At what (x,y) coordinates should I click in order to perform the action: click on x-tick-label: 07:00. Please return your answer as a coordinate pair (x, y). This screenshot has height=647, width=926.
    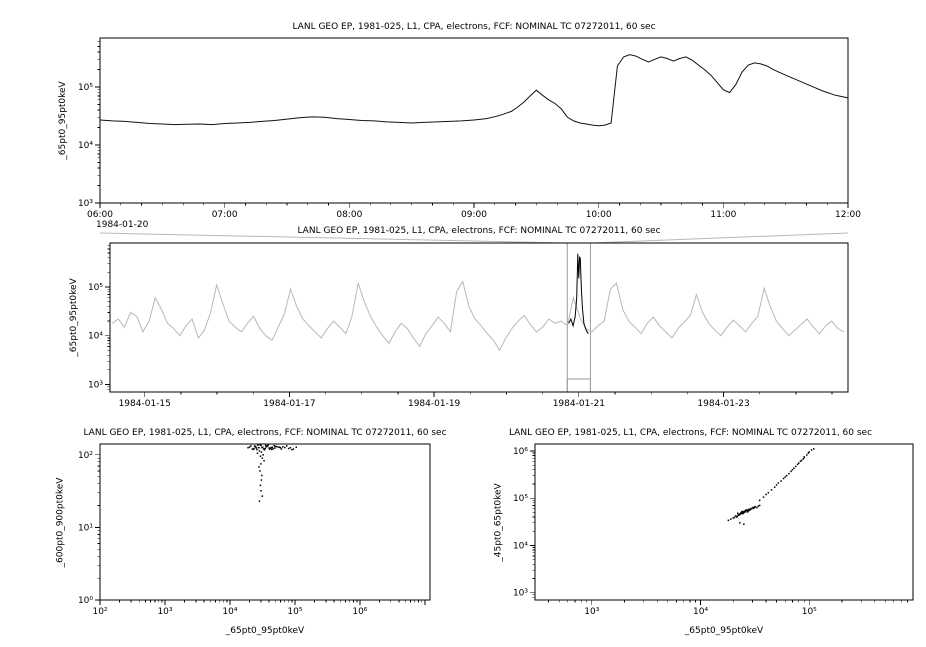
    Looking at the image, I should click on (225, 215).